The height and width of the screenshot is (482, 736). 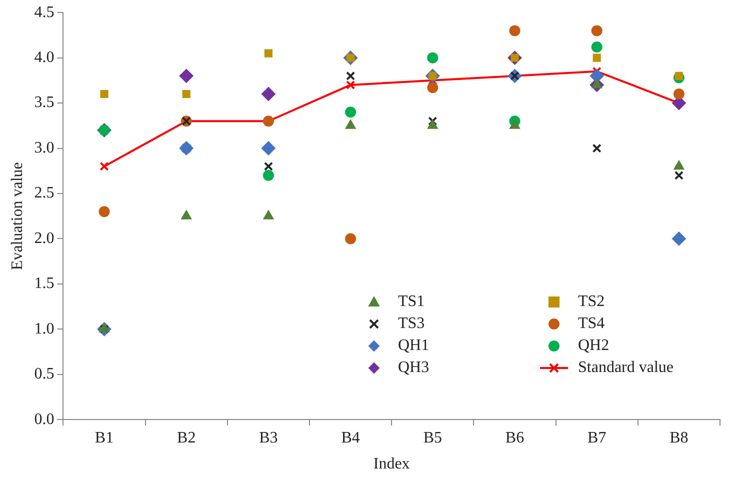 What do you see at coordinates (411, 301) in the screenshot?
I see `legend-label: TS1` at bounding box center [411, 301].